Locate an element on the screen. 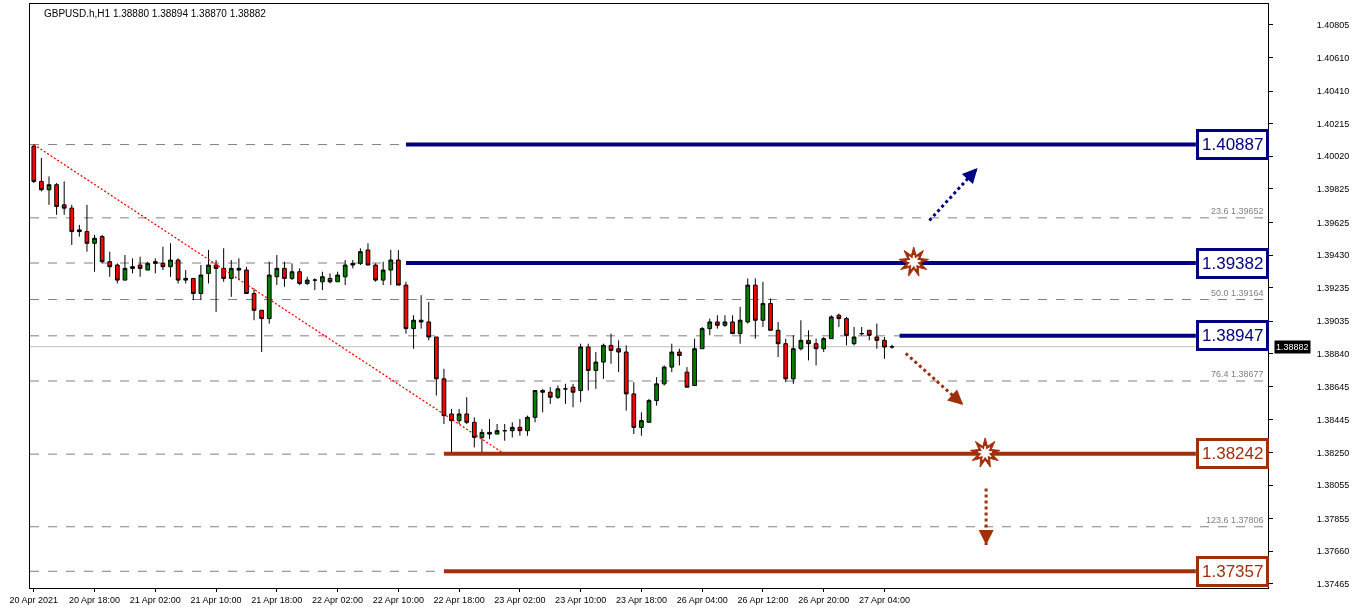 The height and width of the screenshot is (610, 1358). x-tick-label: 22 Apr 02:00 is located at coordinates (338, 599).